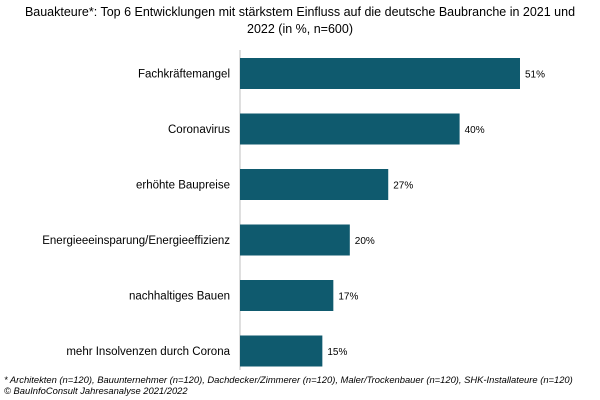  Describe the element at coordinates (348, 297) in the screenshot. I see `value-label-5: 17%` at that location.